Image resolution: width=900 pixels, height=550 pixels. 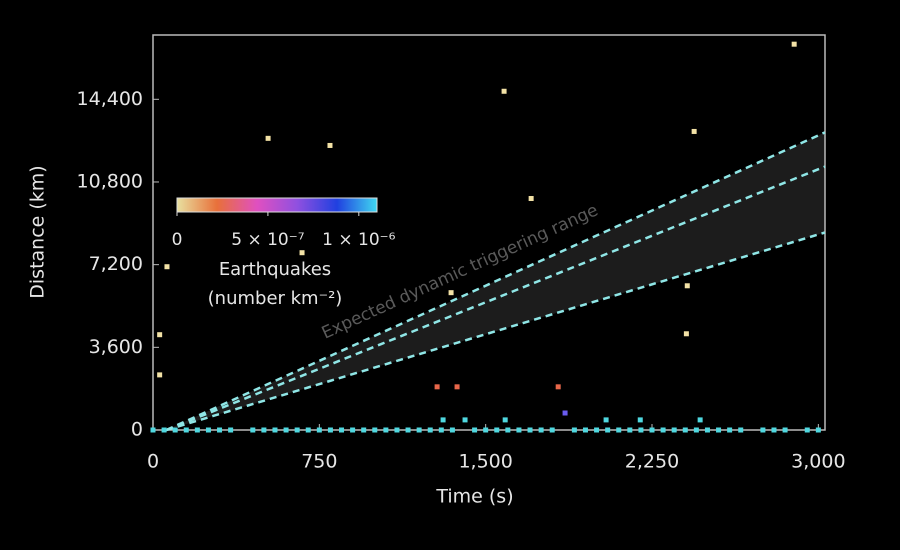 What do you see at coordinates (267, 240) in the screenshot?
I see `colorbar-tick-label: 5 × 10⁻⁷` at bounding box center [267, 240].